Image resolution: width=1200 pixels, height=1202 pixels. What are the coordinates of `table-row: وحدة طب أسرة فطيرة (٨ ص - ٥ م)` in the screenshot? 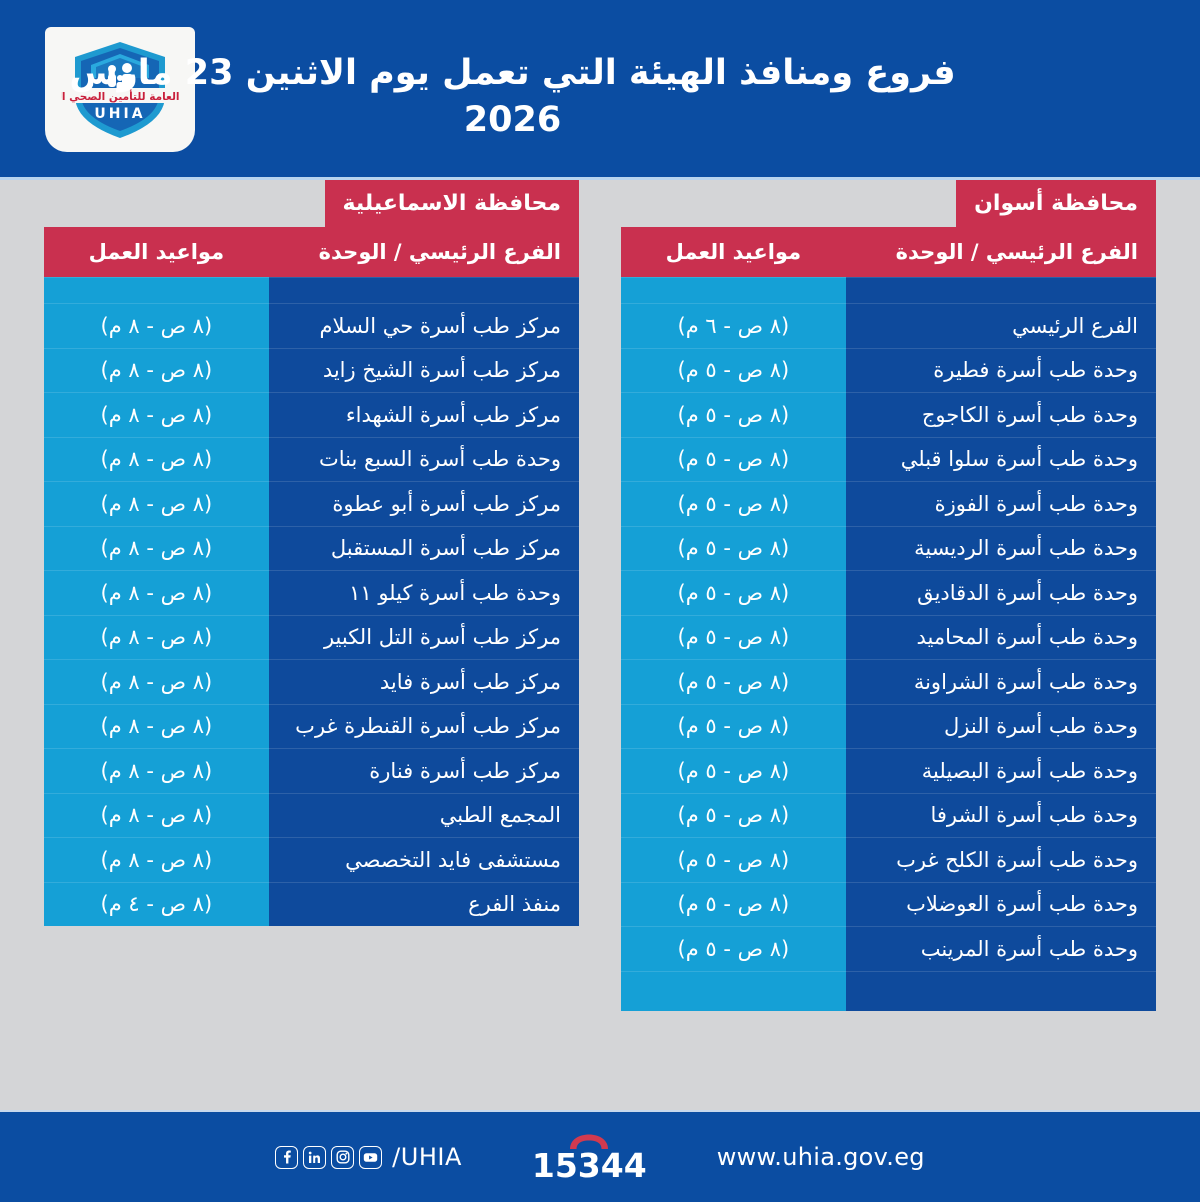 It's located at (888, 369).